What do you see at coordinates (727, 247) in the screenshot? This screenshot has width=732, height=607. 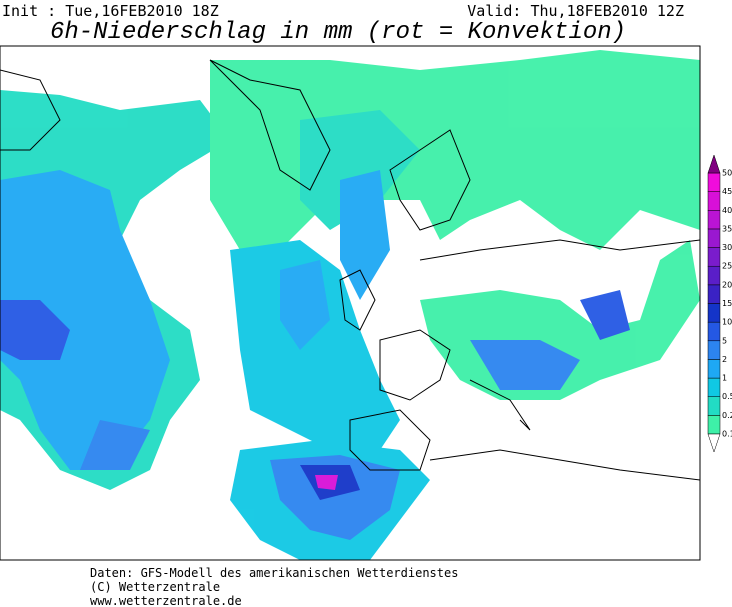 I see `legend-label: 30` at bounding box center [727, 247].